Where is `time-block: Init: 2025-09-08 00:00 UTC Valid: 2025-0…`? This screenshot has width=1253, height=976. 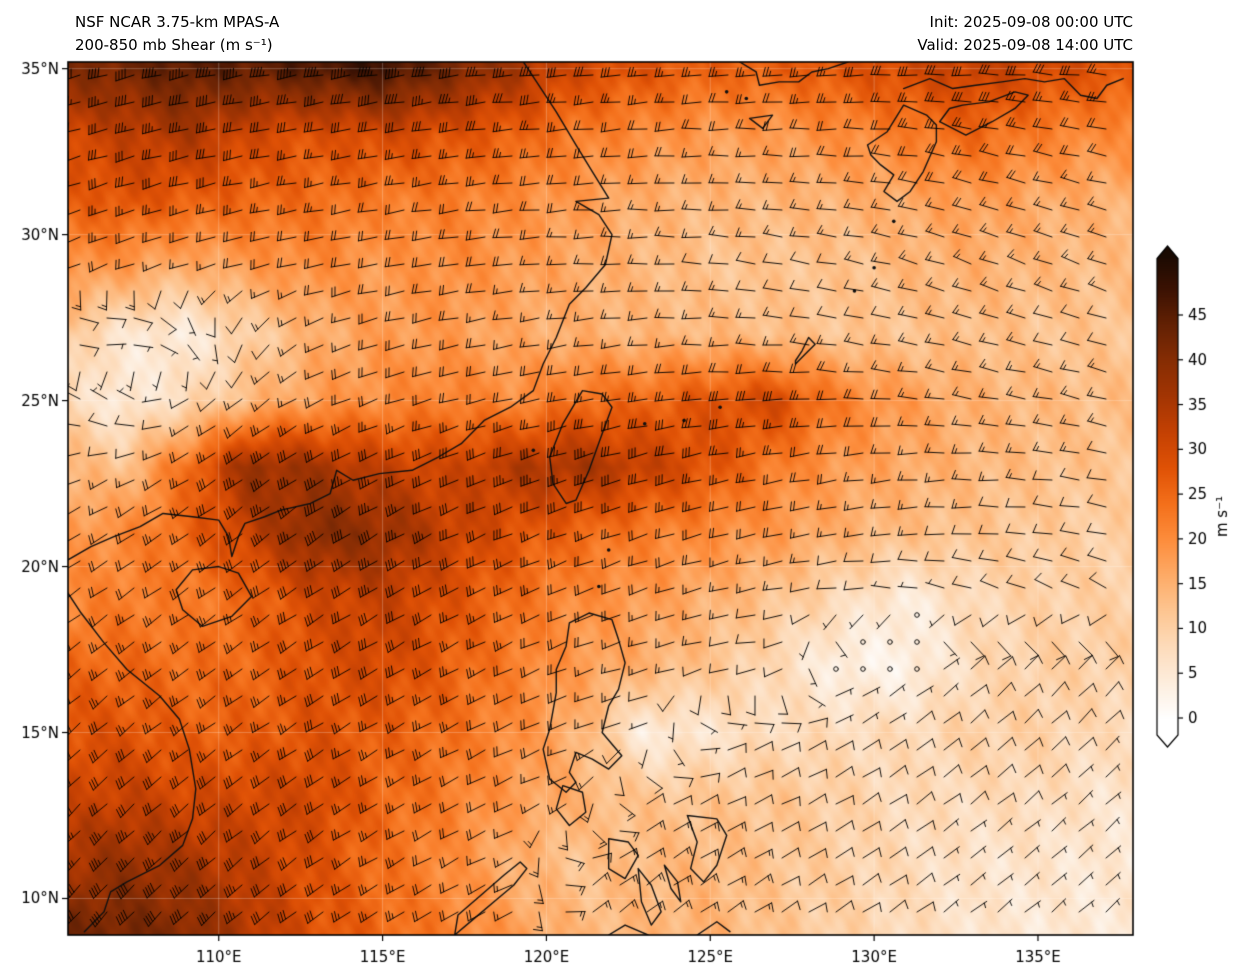 time-block: Init: 2025-09-08 00:00 UTC Valid: 2025-0… is located at coordinates (1025, 34).